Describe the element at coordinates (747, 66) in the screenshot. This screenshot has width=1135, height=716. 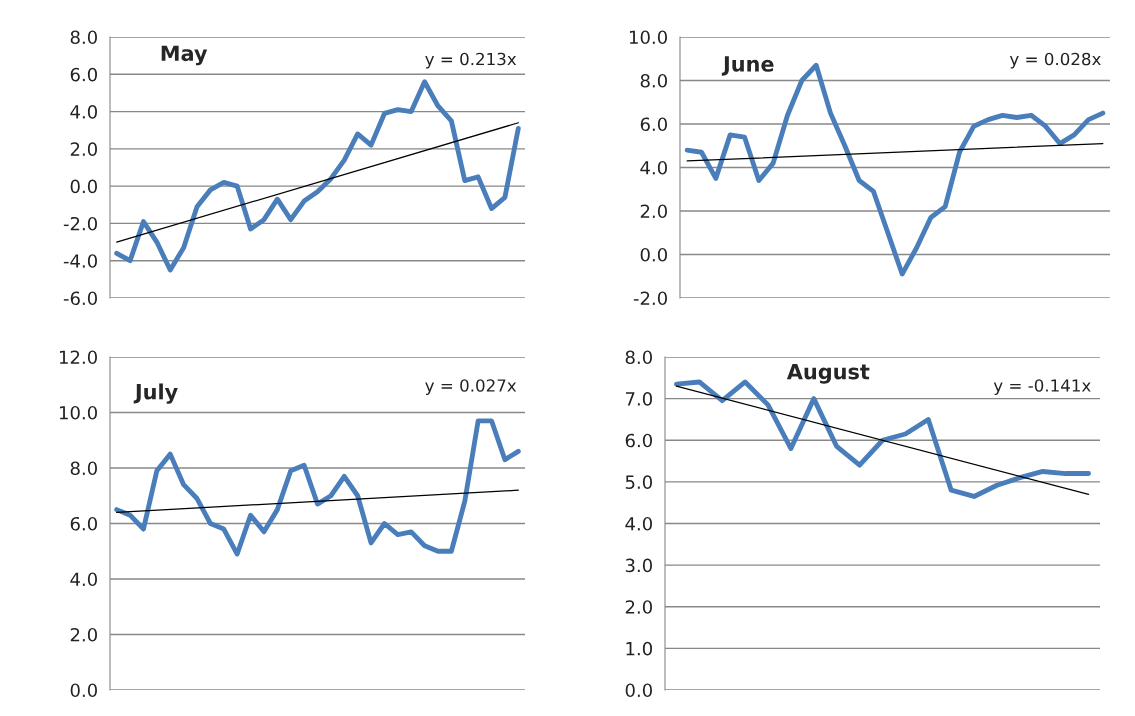
I see `text: June` at that location.